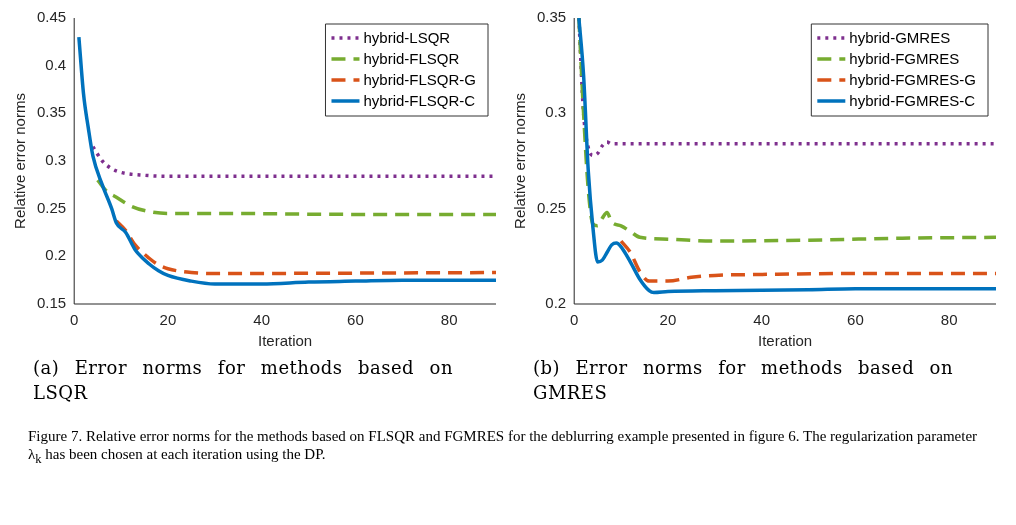 The height and width of the screenshot is (525, 1016). What do you see at coordinates (503, 447) in the screenshot?
I see `caption: Figure 7. Relative error norms for the methods based on FLSQR and FGMRES for the deblurring example presented in figure 6. The regularization parameter λ$_{k}$ has been chosen at each iteration using the DP.` at bounding box center [503, 447].